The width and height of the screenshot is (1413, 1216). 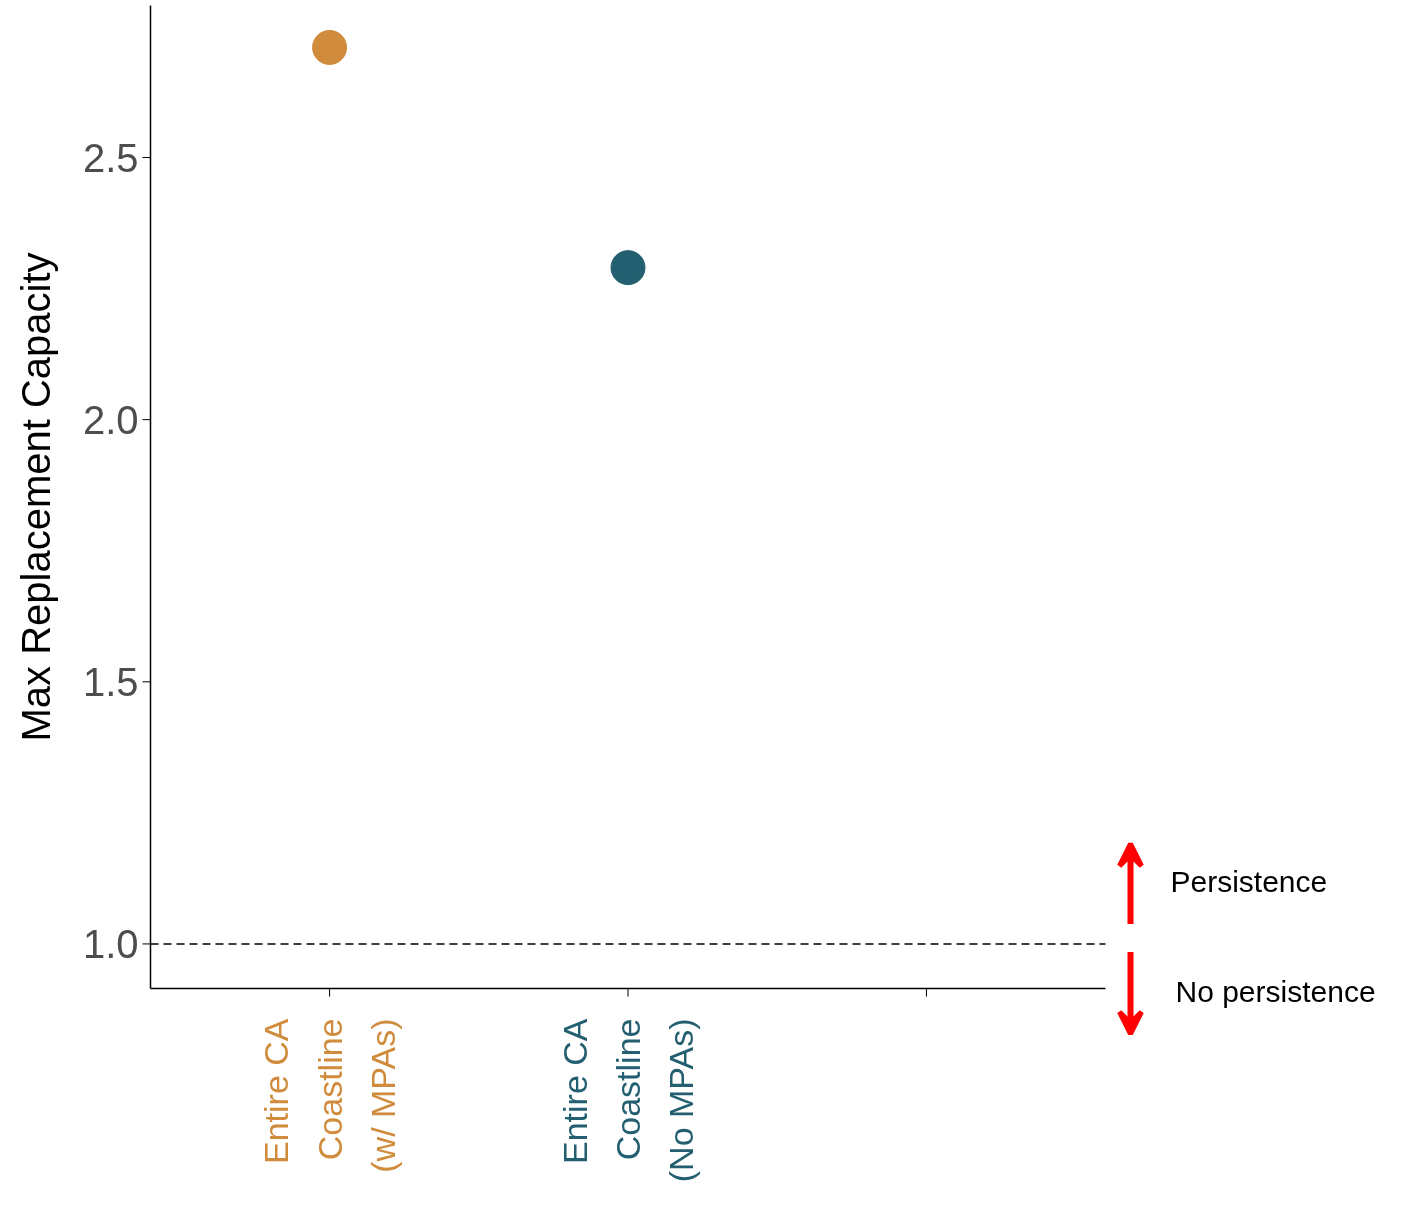 What do you see at coordinates (1249, 882) in the screenshot?
I see `text: Persistence` at bounding box center [1249, 882].